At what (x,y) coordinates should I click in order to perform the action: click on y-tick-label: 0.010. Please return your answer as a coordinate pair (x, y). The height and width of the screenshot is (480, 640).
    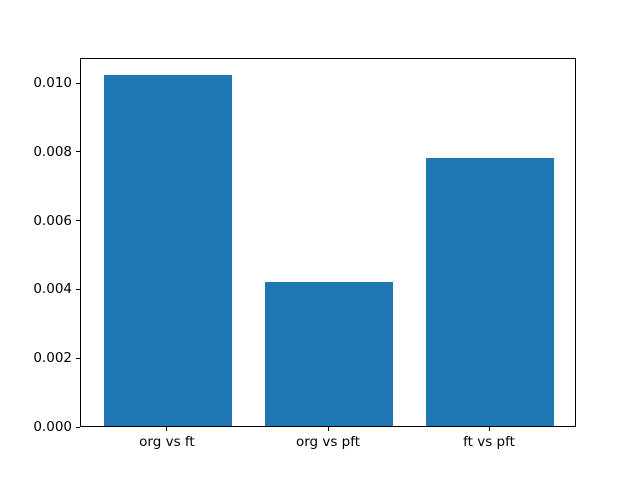
    Looking at the image, I should click on (52, 83).